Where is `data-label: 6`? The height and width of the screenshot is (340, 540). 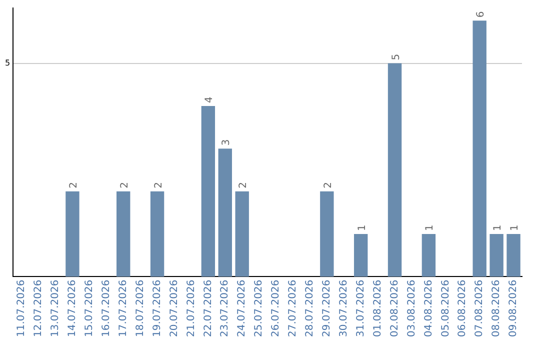 data-label: 6 is located at coordinates (481, 14).